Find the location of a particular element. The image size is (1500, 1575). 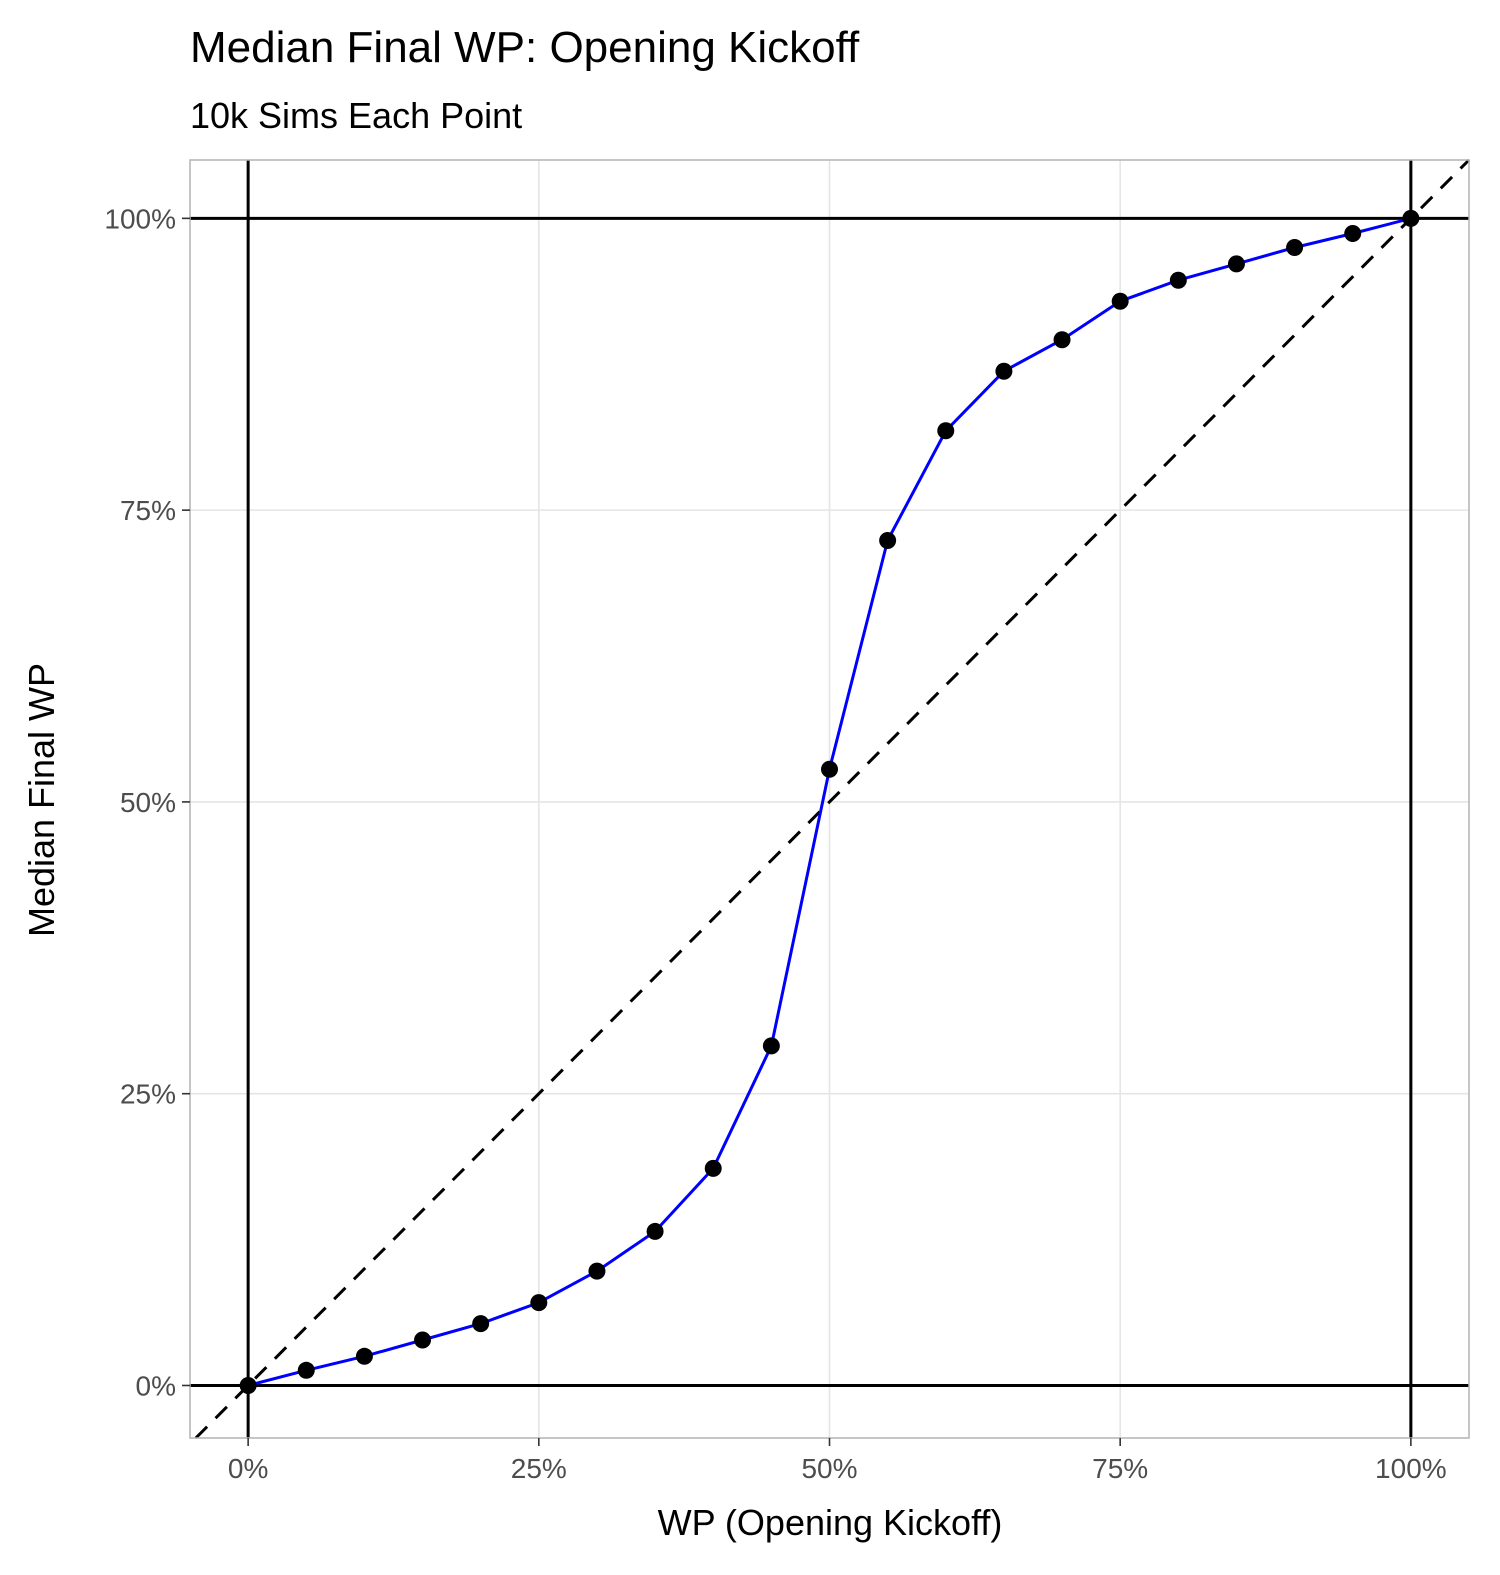

y-tick-label: 50% is located at coordinates (148, 802).